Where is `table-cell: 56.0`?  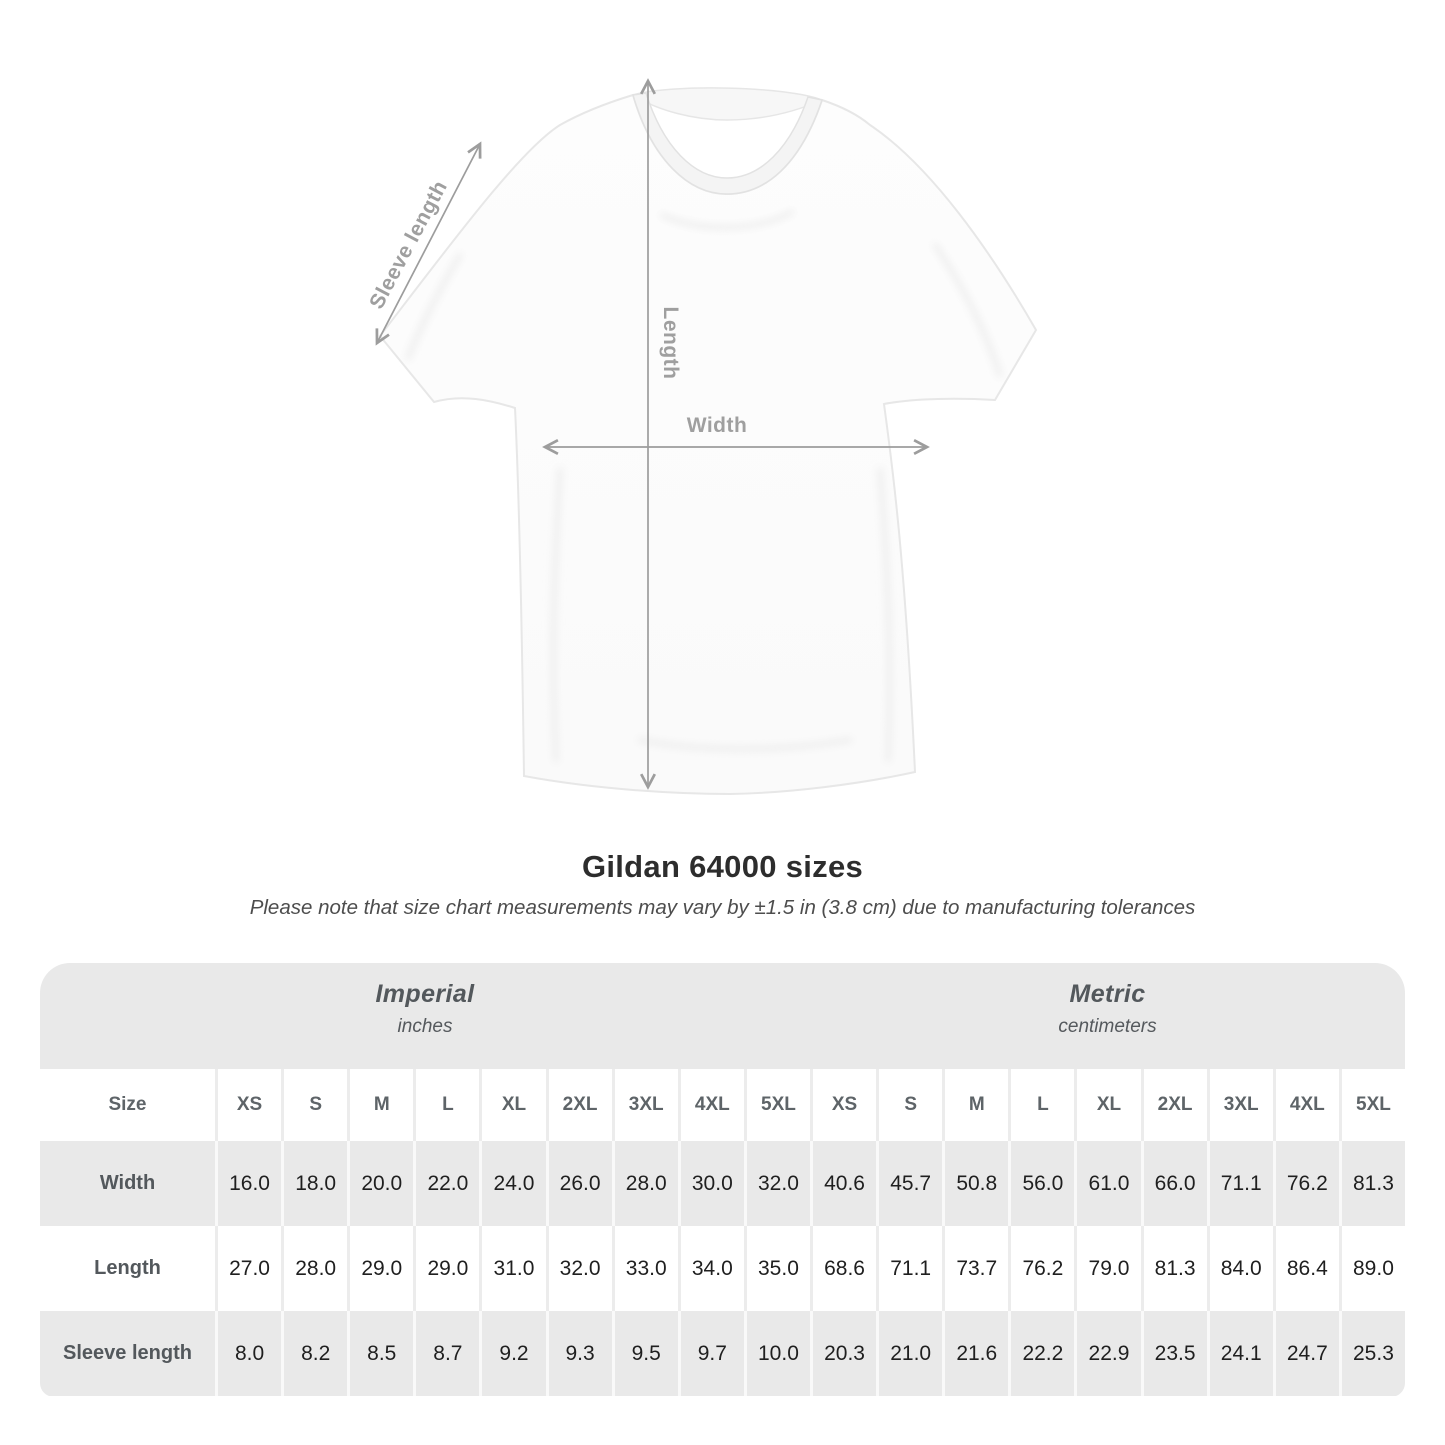 table-cell: 56.0 is located at coordinates (1041, 1183).